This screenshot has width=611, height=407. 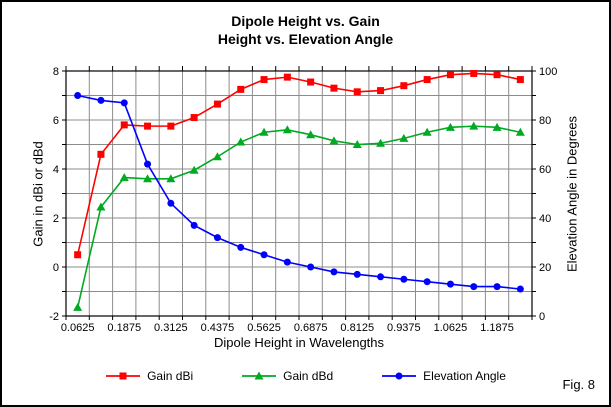 What do you see at coordinates (545, 121) in the screenshot?
I see `svg-text: 80` at bounding box center [545, 121].